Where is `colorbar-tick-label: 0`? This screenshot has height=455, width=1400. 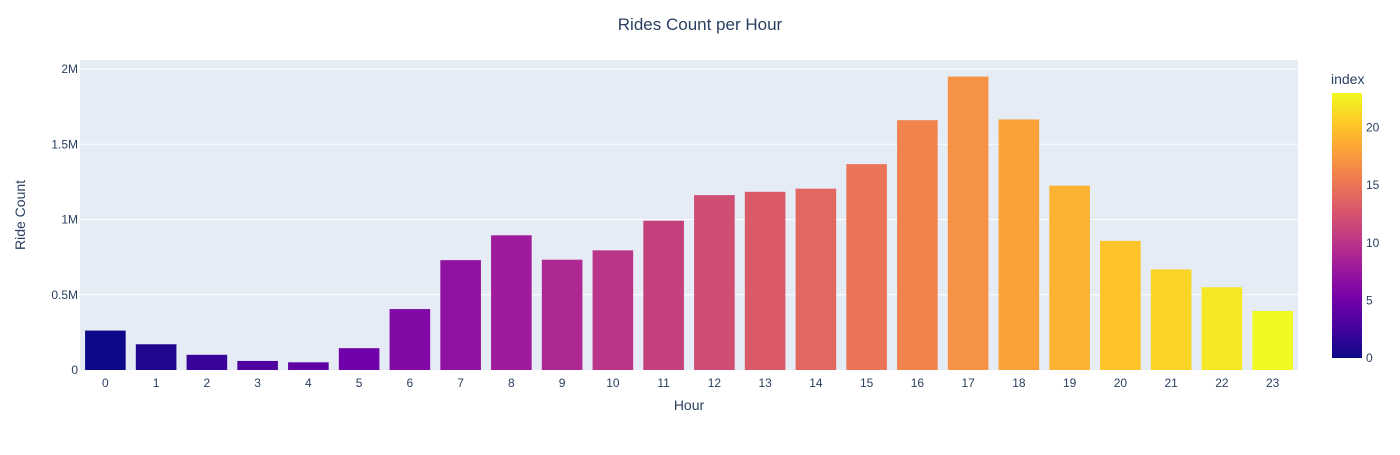 colorbar-tick-label: 0 is located at coordinates (1369, 358).